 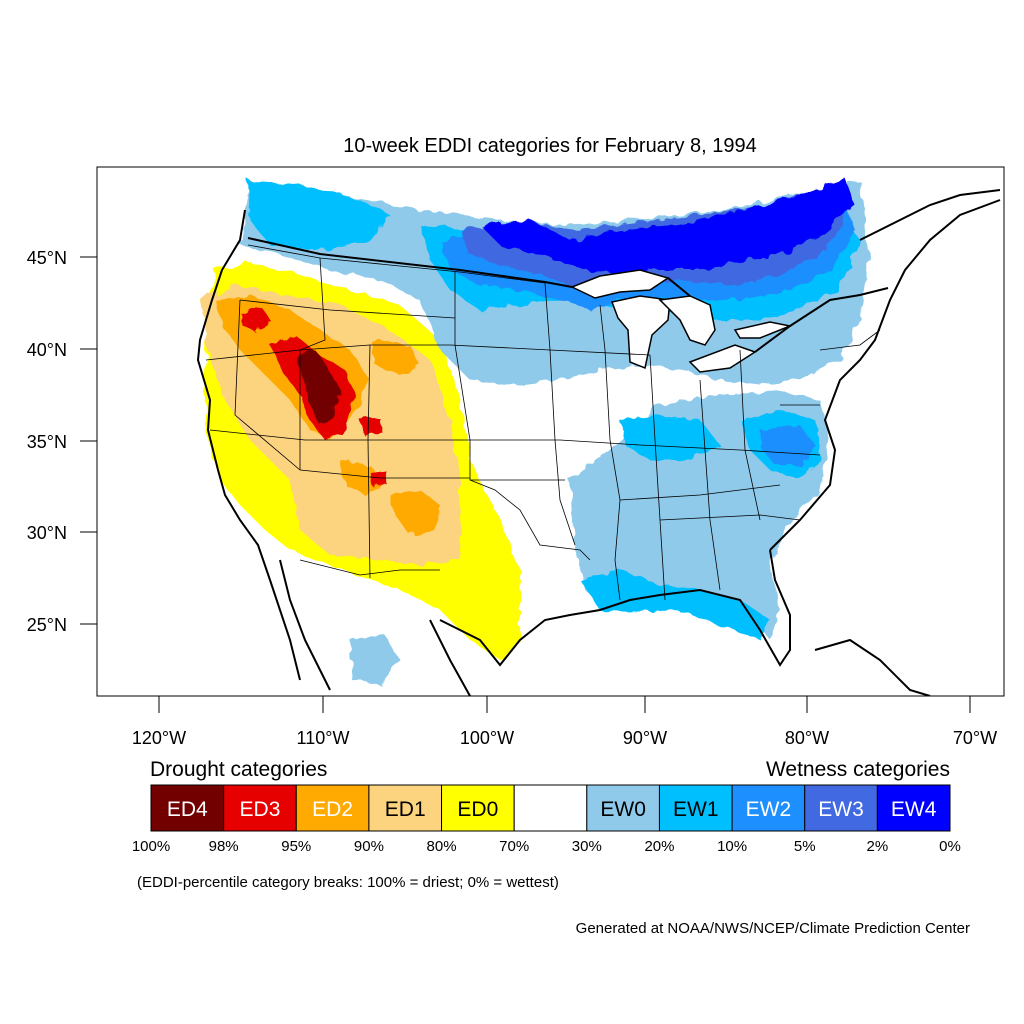 I want to click on legend-color-bar: ED4 ED3 ED2 ED1 ED0 EW0 EW1 EW2 EW3 EW4, so click(x=550, y=808).